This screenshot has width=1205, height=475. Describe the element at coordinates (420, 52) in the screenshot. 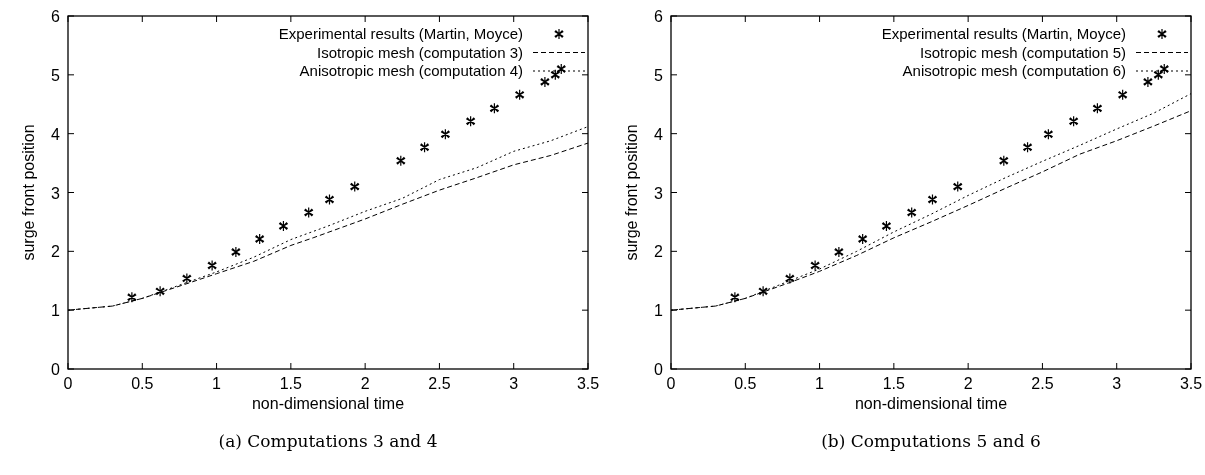

I see `legend-label: Isotropic mesh (computation 3)` at that location.